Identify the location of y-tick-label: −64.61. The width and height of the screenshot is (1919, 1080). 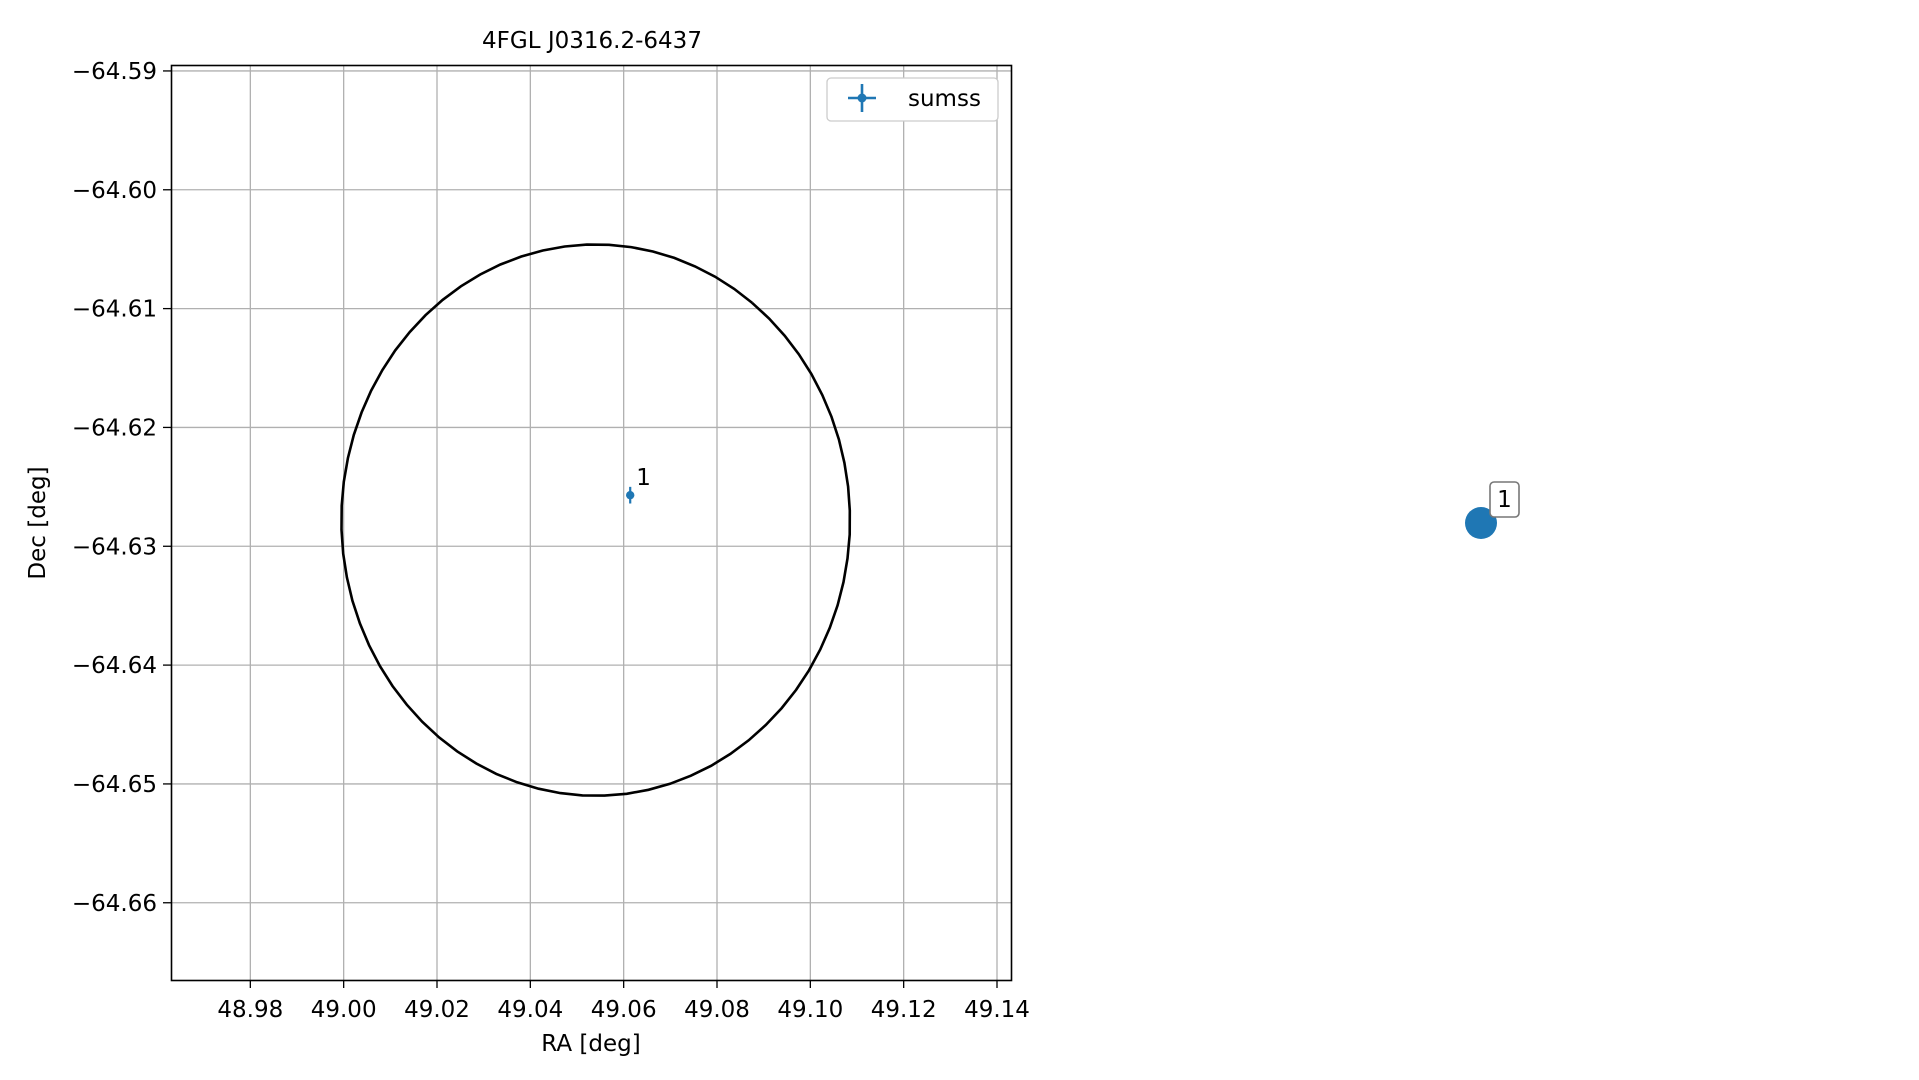
(114, 310).